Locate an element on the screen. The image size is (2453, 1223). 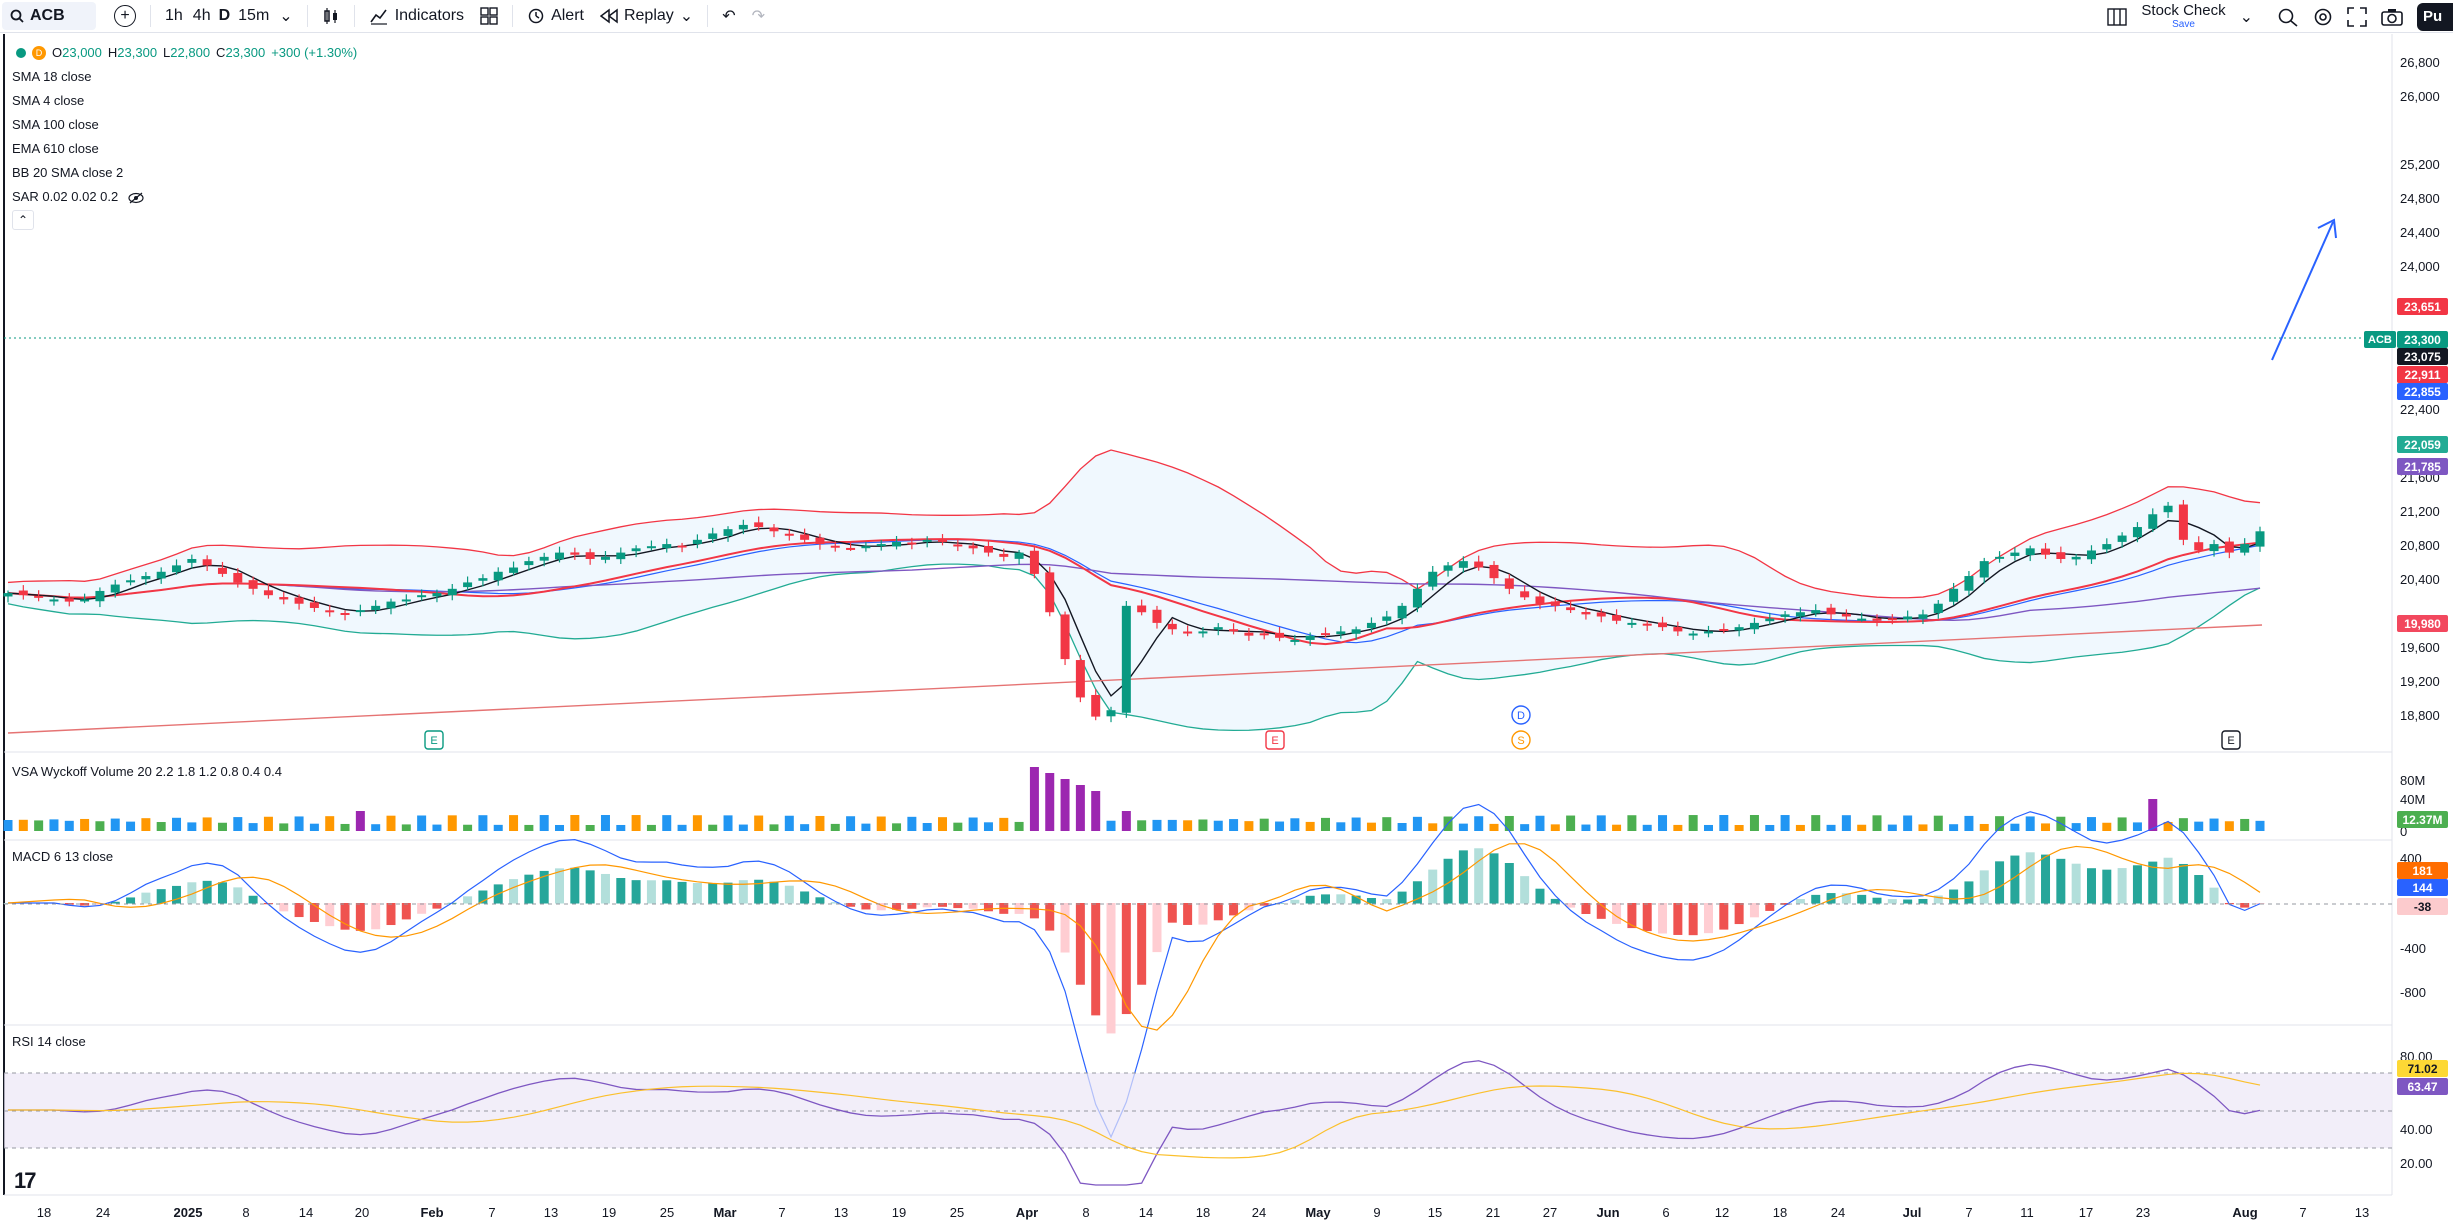
chart-type-button is located at coordinates (331, 16).